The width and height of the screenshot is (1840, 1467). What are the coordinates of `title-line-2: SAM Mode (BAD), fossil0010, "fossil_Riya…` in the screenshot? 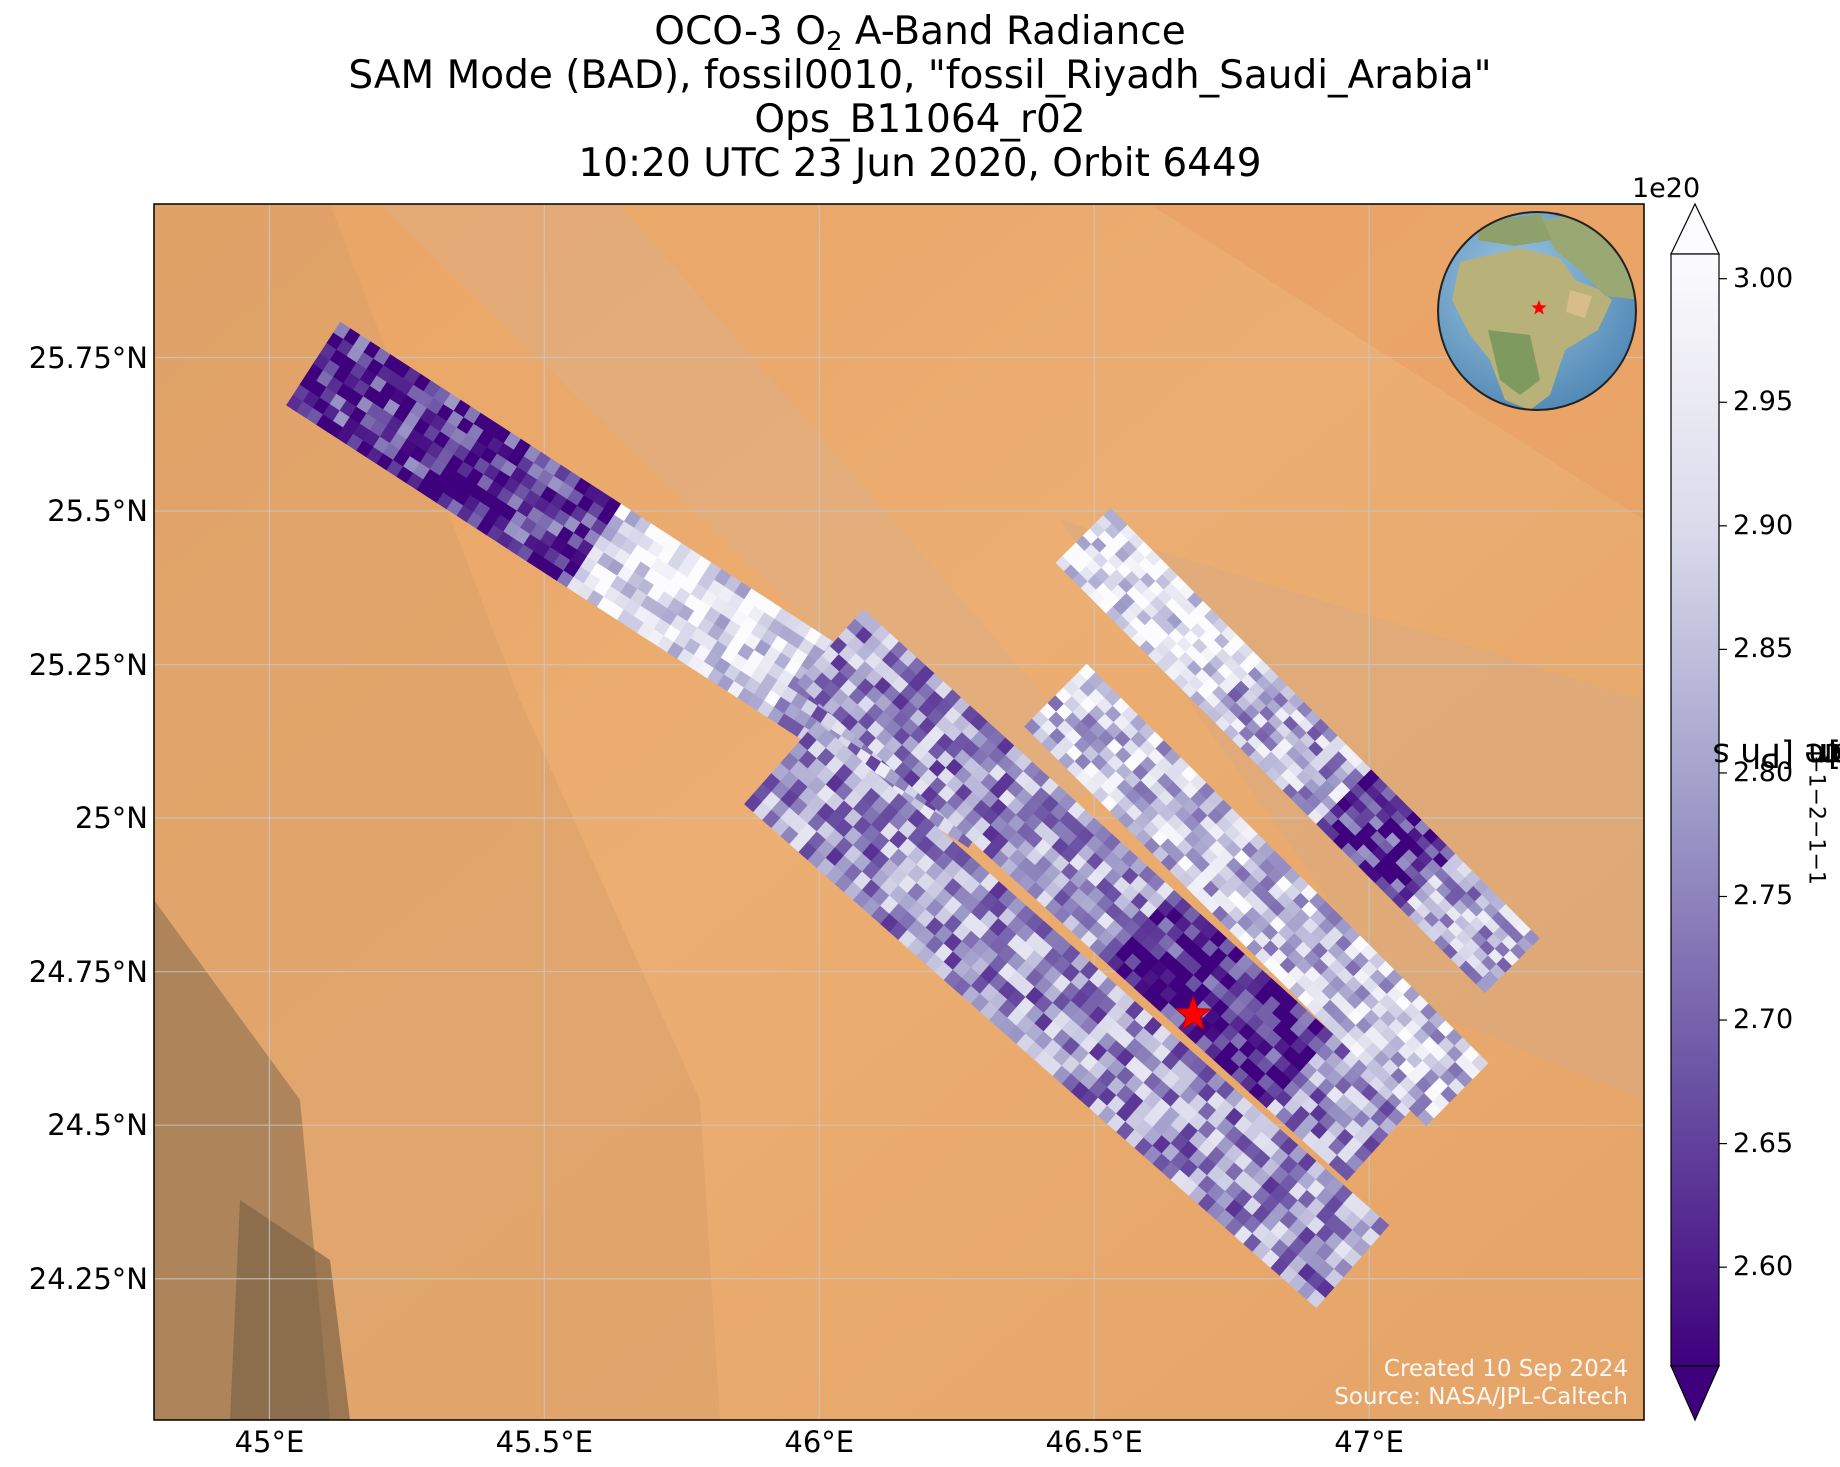 It's located at (920, 75).